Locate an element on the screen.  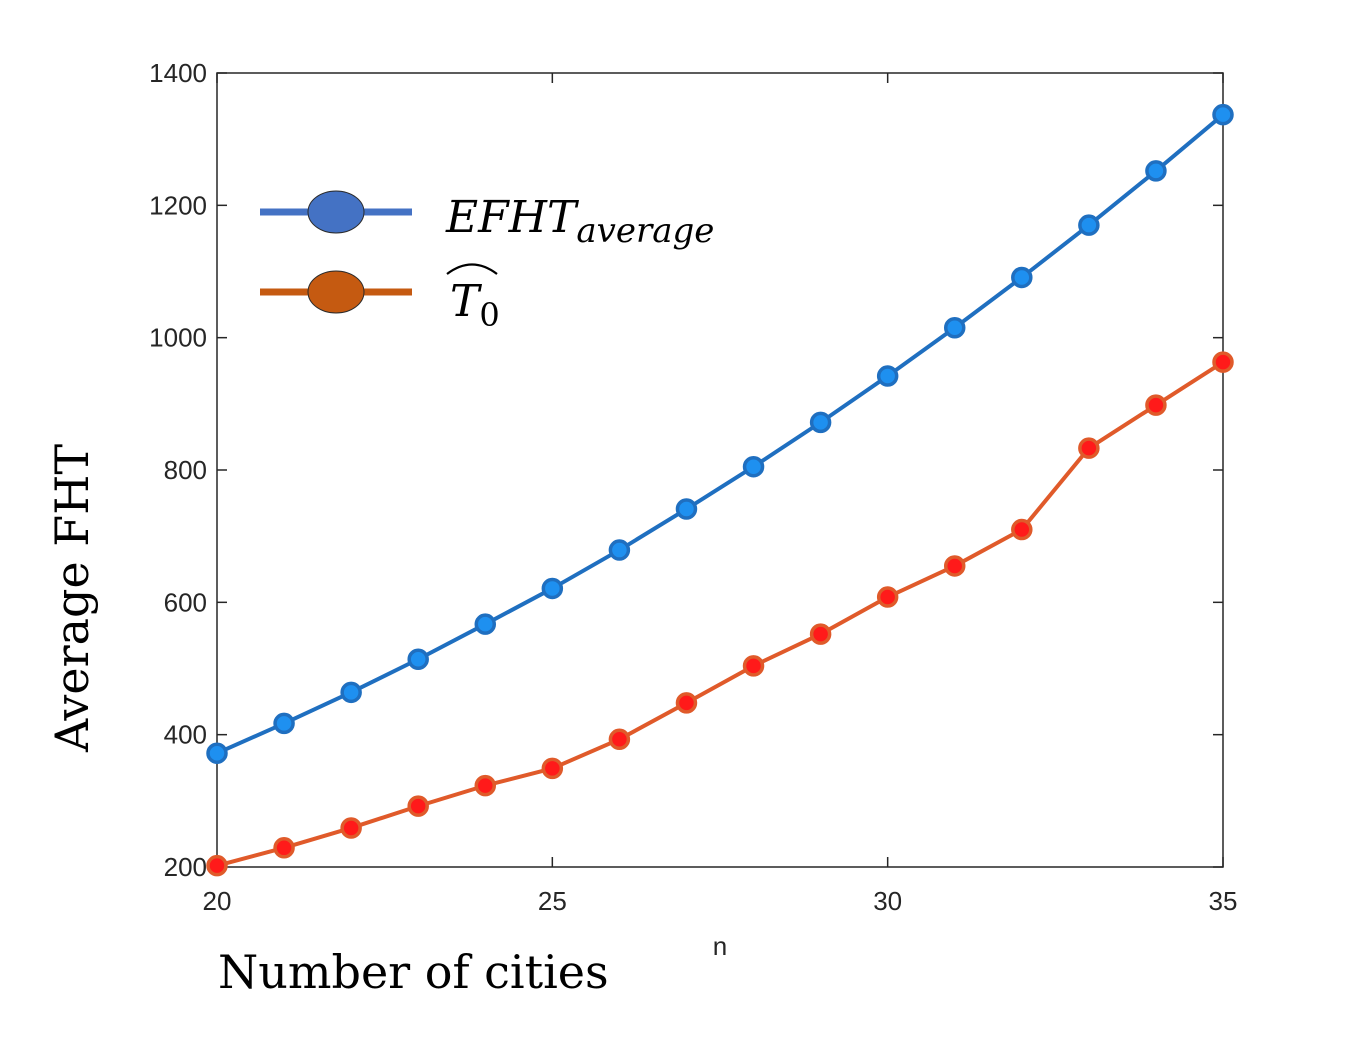
legend-label-t0-subscript: 0 is located at coordinates (489, 315).